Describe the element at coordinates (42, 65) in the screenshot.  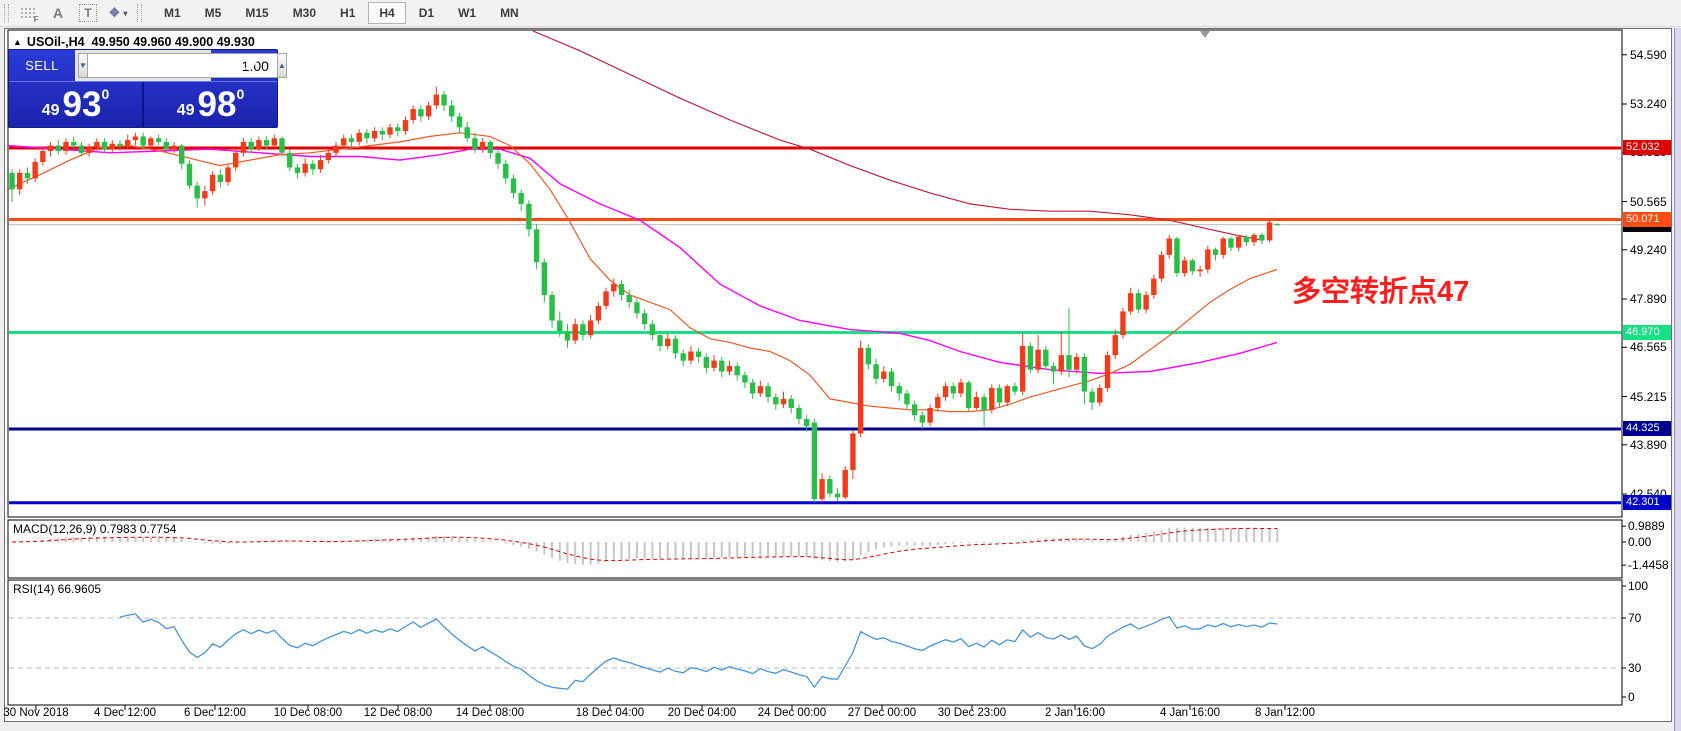
I see `sell-button: SELL` at that location.